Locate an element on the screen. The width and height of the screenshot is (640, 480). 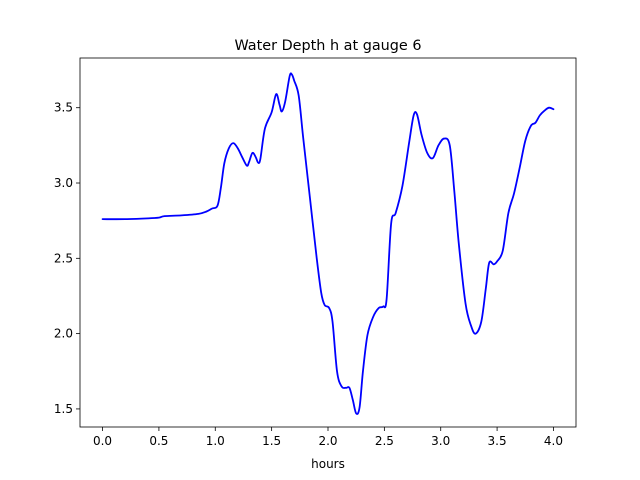
x-tick-label: 0.5 is located at coordinates (158, 441).